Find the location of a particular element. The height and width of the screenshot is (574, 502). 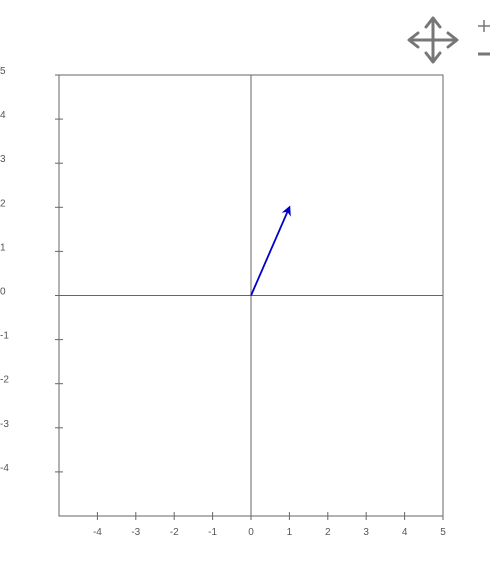

zoom-in-button is located at coordinates (484, 26).